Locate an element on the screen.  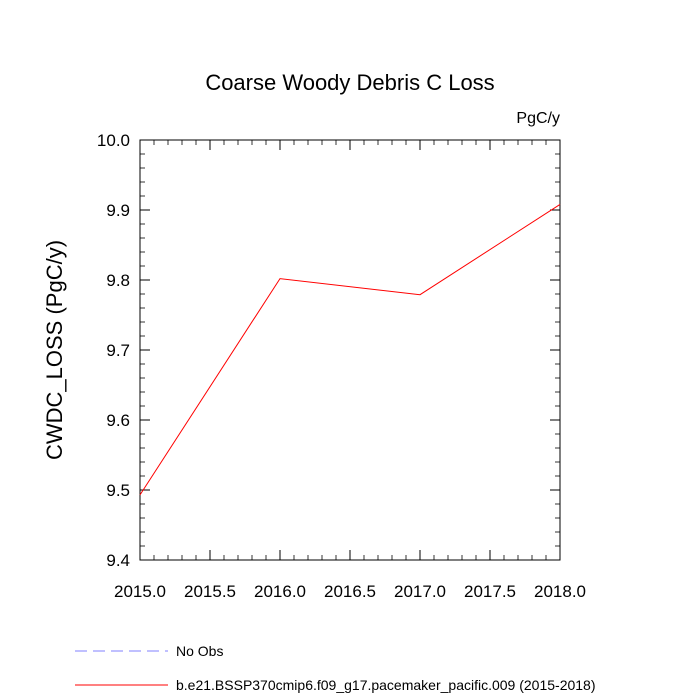
x-tick-label: 2016.0 is located at coordinates (280, 591).